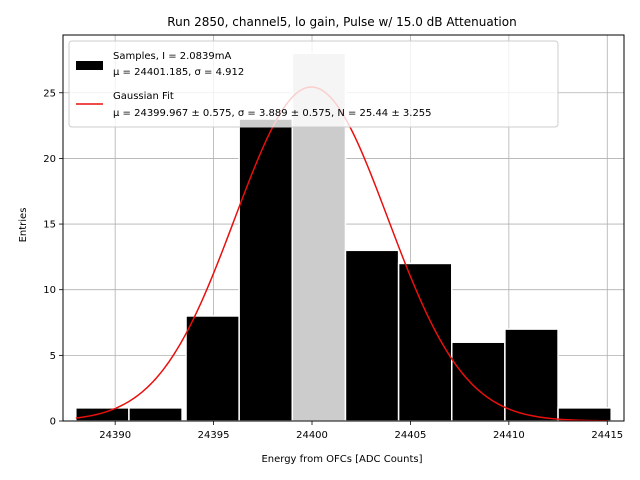 This screenshot has width=640, height=480. What do you see at coordinates (607, 435) in the screenshot?
I see `x-tick-label: 24415` at bounding box center [607, 435].